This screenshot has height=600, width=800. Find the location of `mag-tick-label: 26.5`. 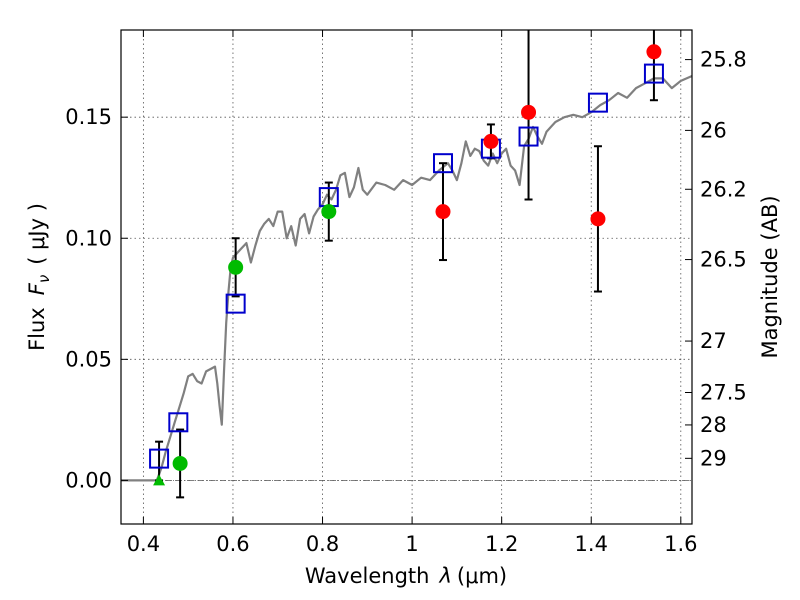

mag-tick-label: 26.5 is located at coordinates (723, 260).